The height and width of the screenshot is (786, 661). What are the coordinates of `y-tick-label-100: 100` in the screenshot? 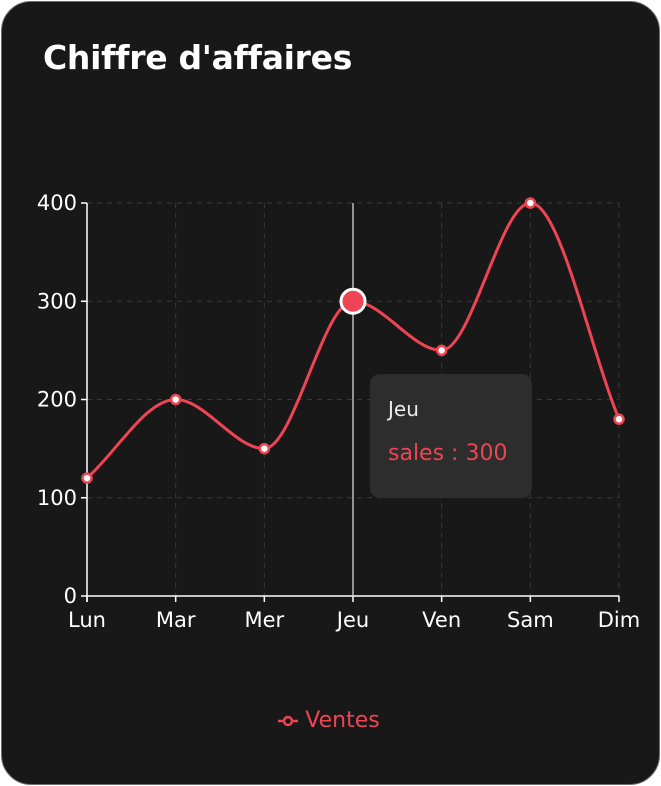 It's located at (57, 498).